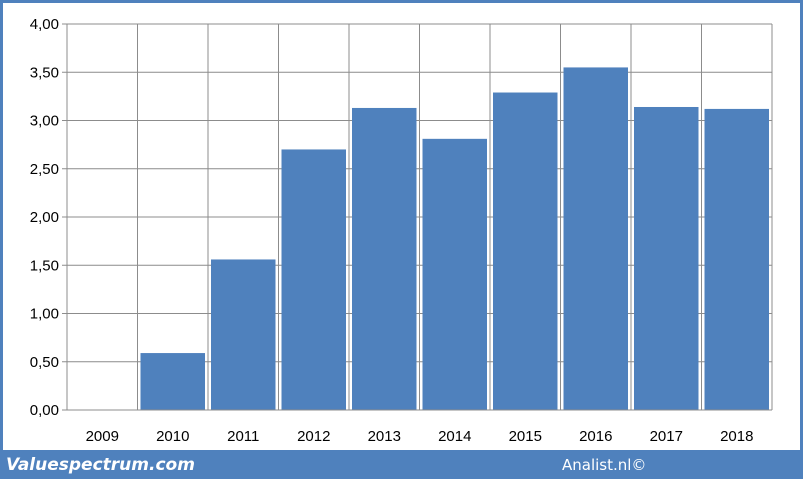 This screenshot has width=803, height=479. I want to click on y-tick-label: 2,50, so click(44, 169).